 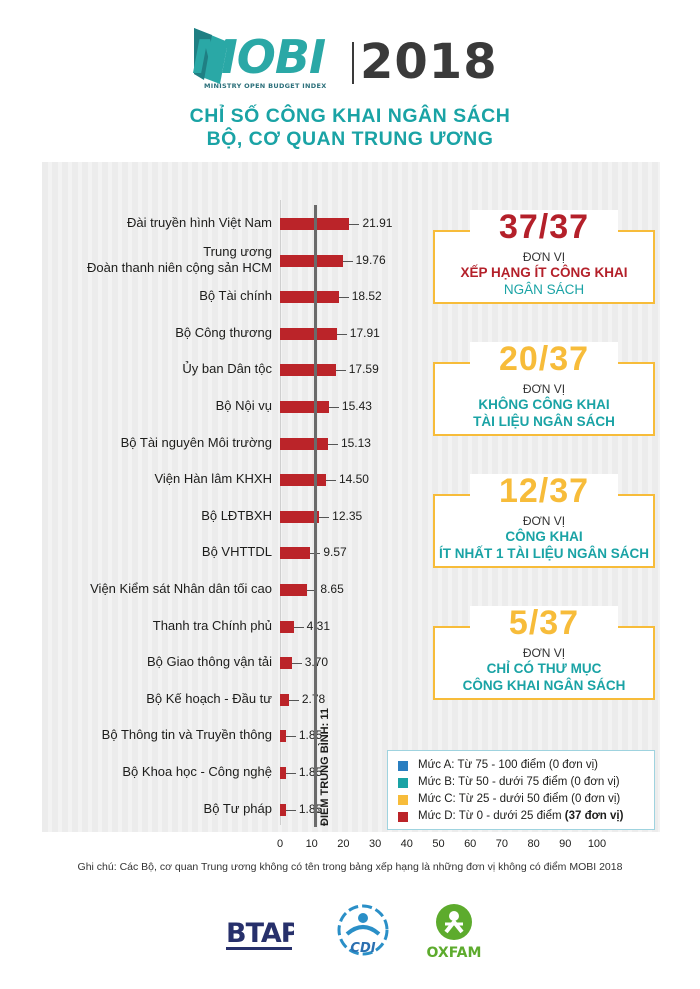 I want to click on category-label: Viện Hàn lâm KHXH, so click(x=213, y=479).